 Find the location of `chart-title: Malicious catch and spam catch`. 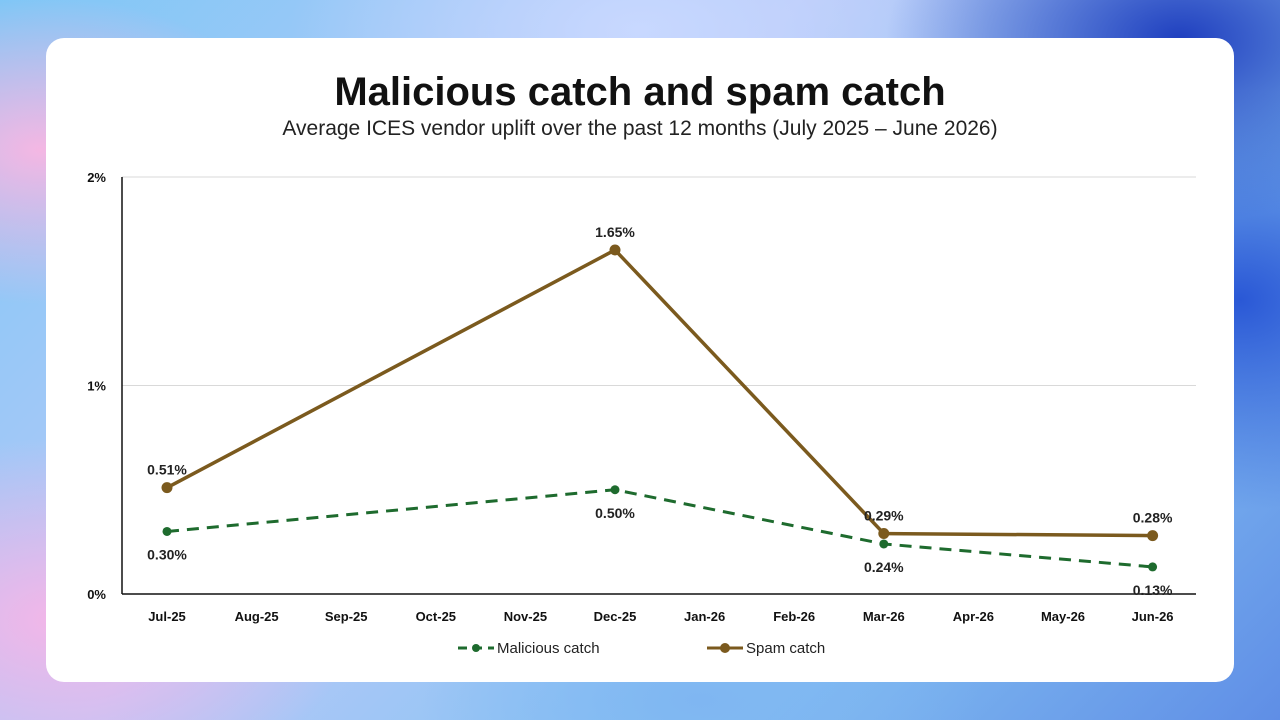

chart-title: Malicious catch and spam catch is located at coordinates (640, 92).